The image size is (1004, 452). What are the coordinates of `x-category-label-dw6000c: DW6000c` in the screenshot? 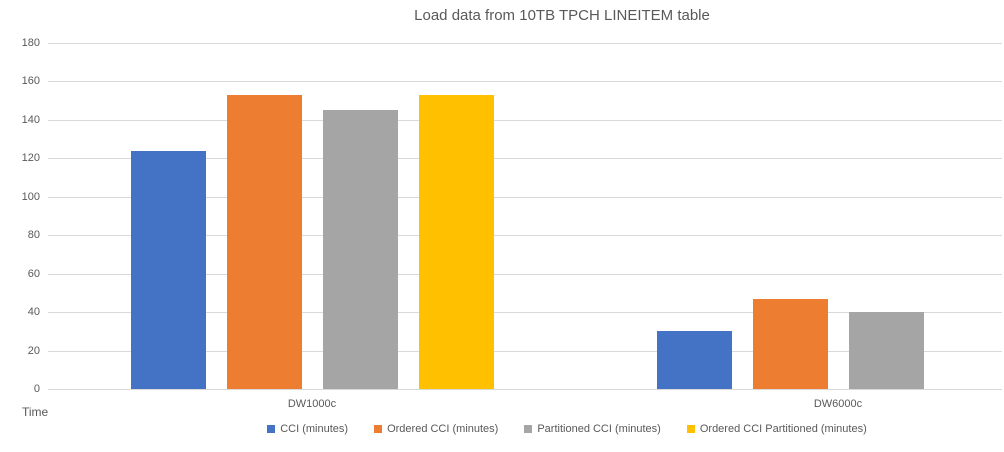 It's located at (838, 404).